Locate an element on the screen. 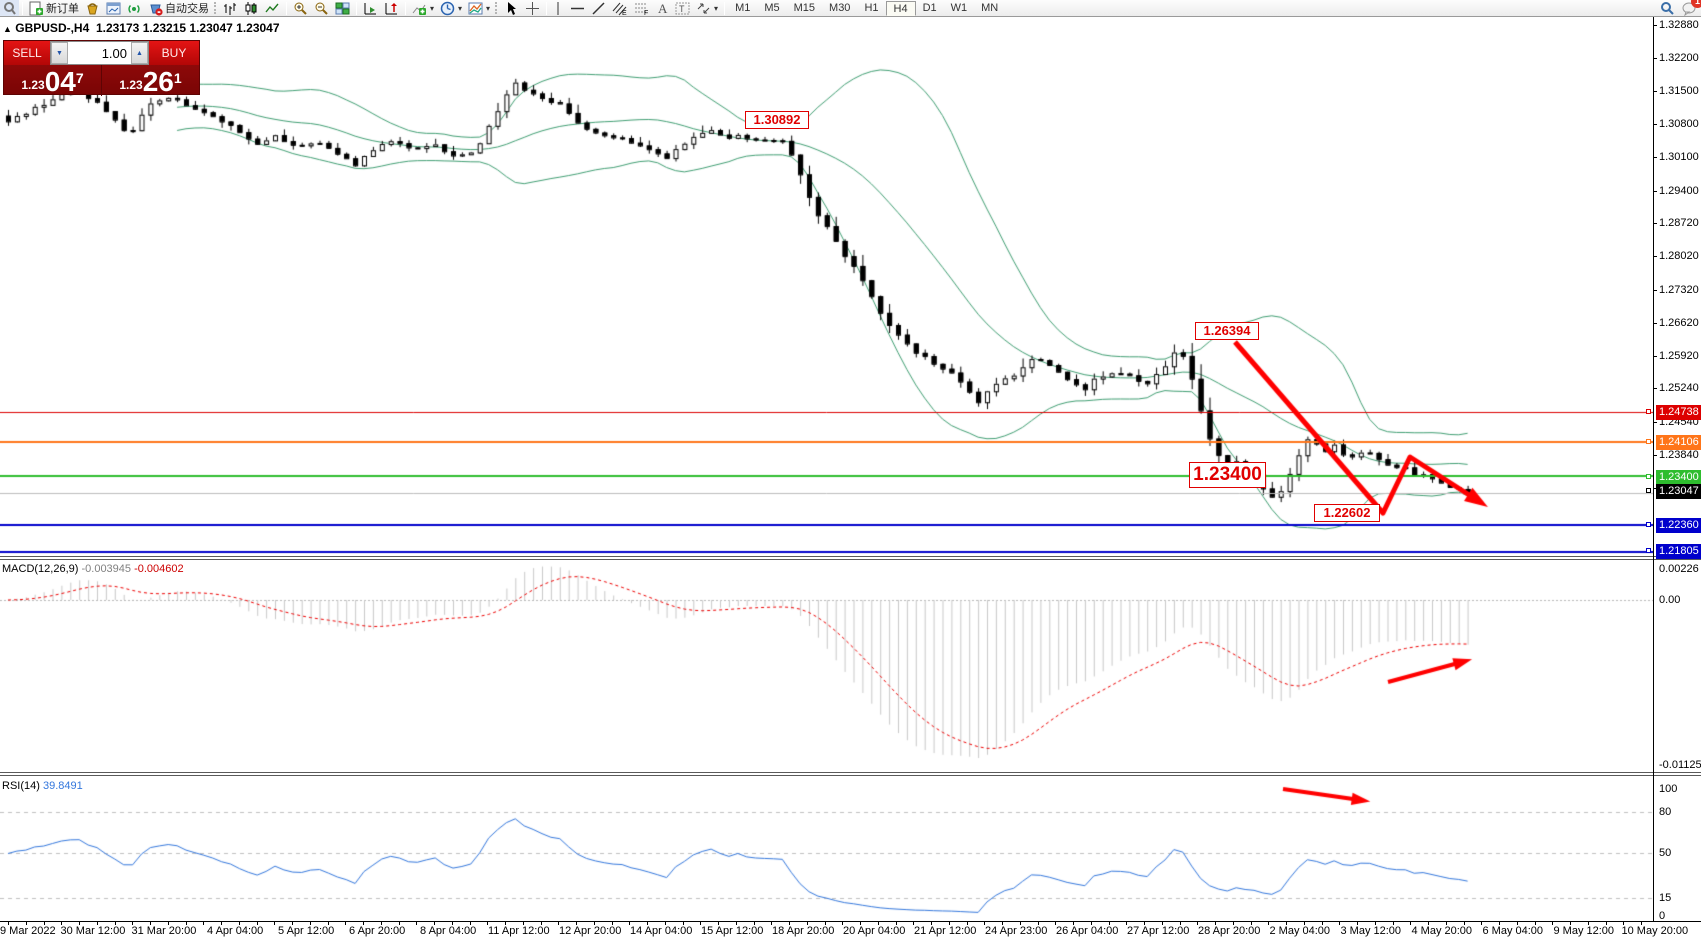 Image resolution: width=1701 pixels, height=938 pixels. volume-value: 1.00 is located at coordinates (114, 53).